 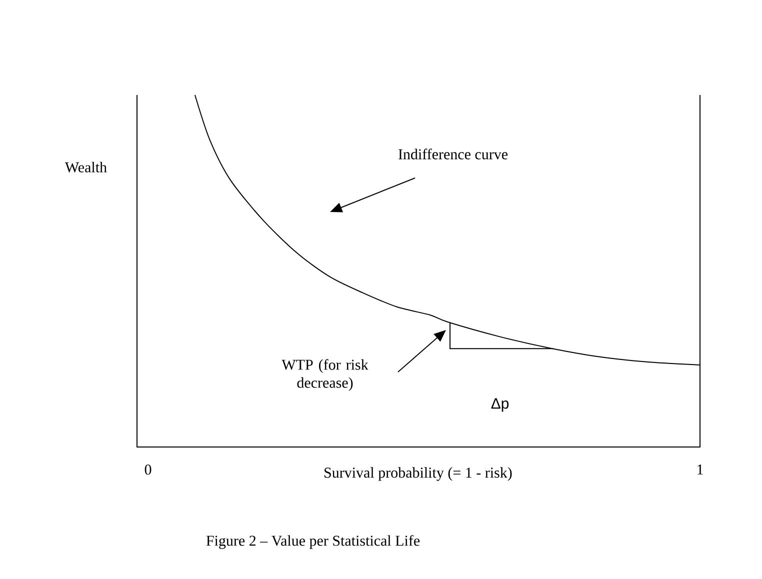 What do you see at coordinates (85, 167) in the screenshot?
I see `y-axis-title: Wealth` at bounding box center [85, 167].